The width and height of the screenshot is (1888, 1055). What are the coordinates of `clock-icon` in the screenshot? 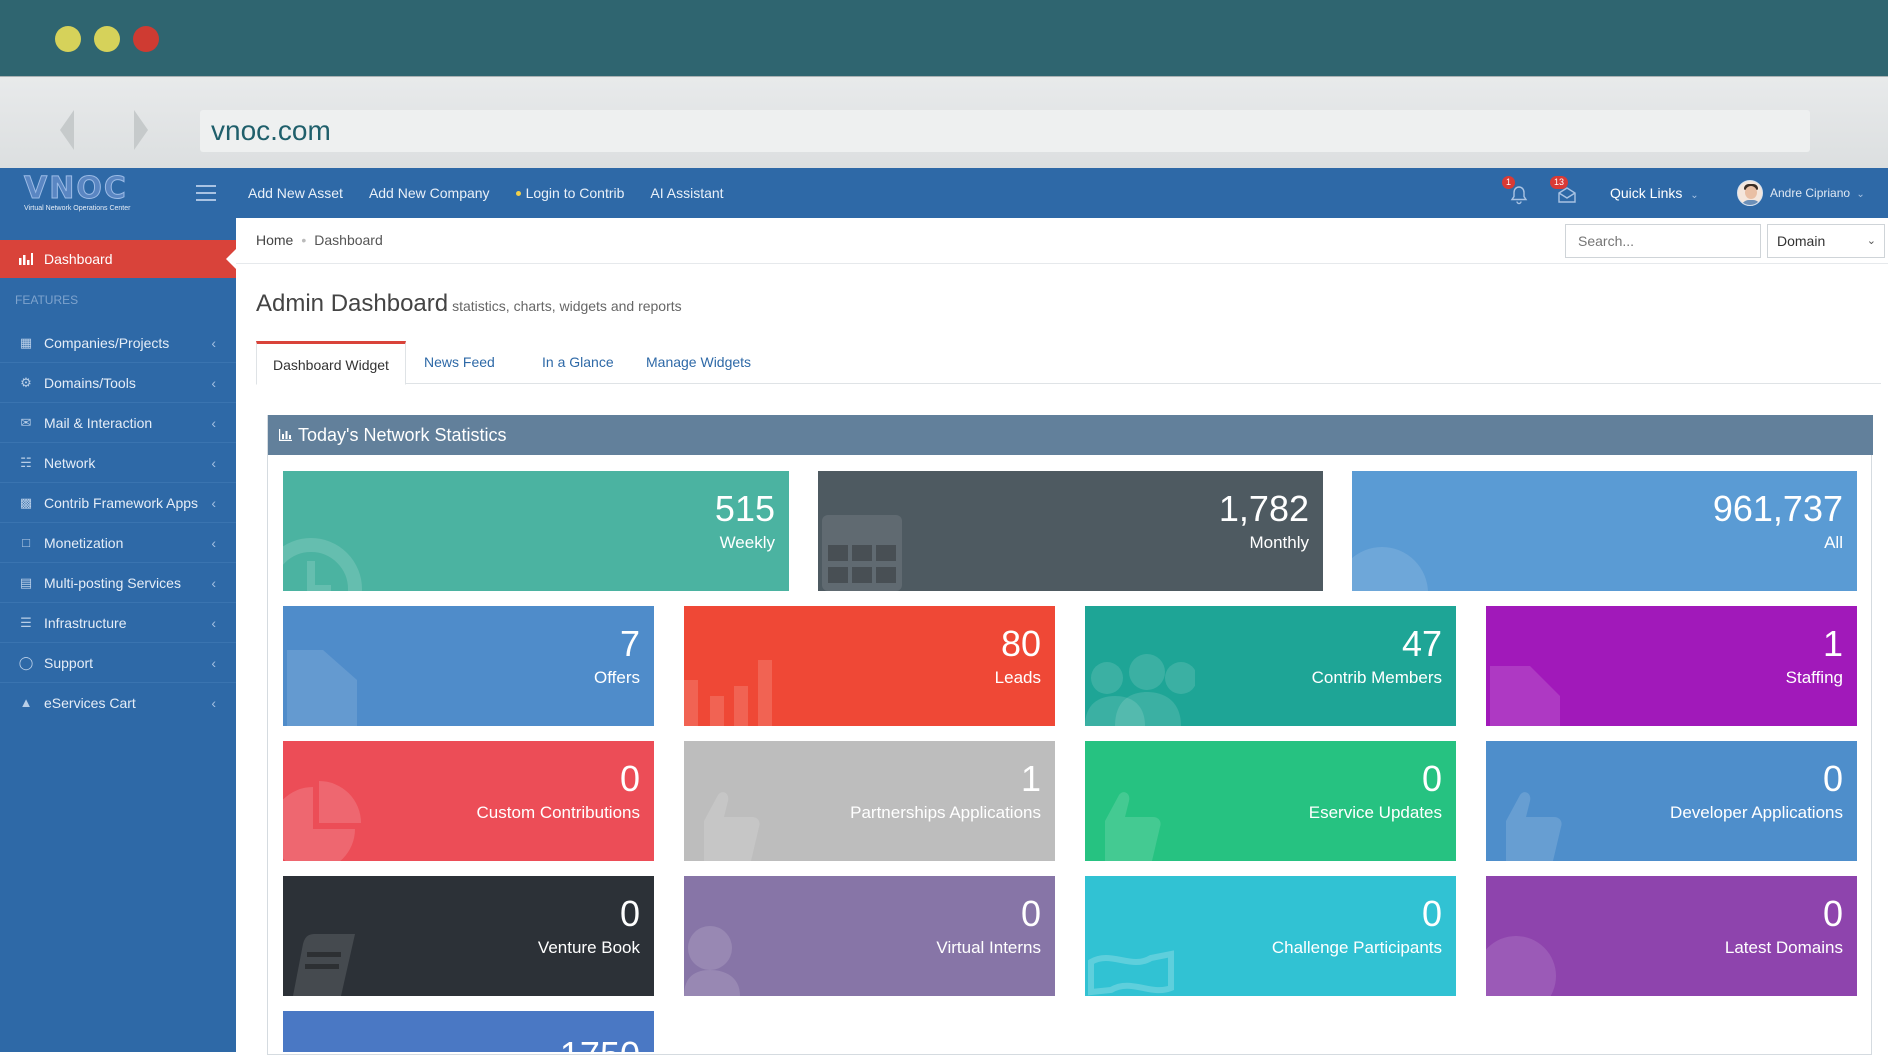 It's located at (322, 564).